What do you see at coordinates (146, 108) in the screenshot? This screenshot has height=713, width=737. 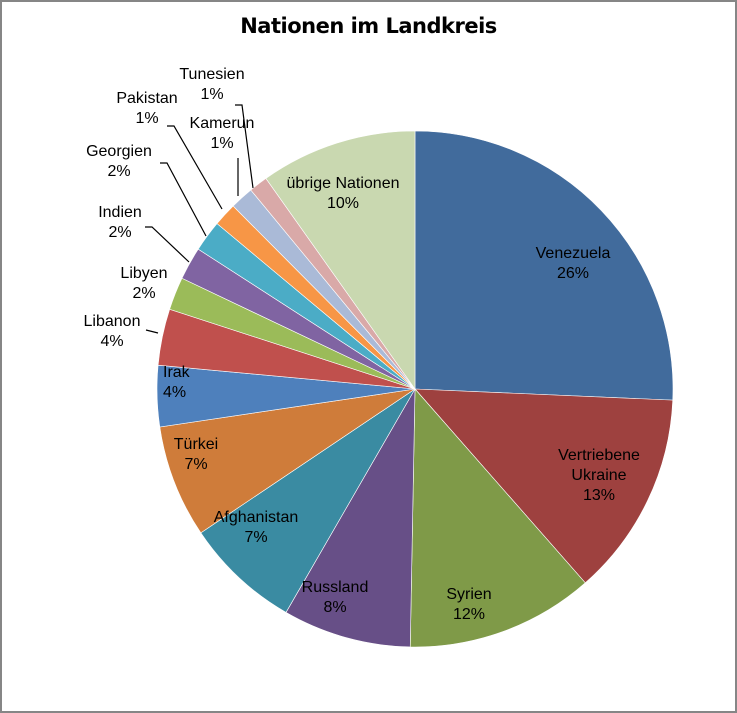 I see `data-label: Pakistan 1%` at bounding box center [146, 108].